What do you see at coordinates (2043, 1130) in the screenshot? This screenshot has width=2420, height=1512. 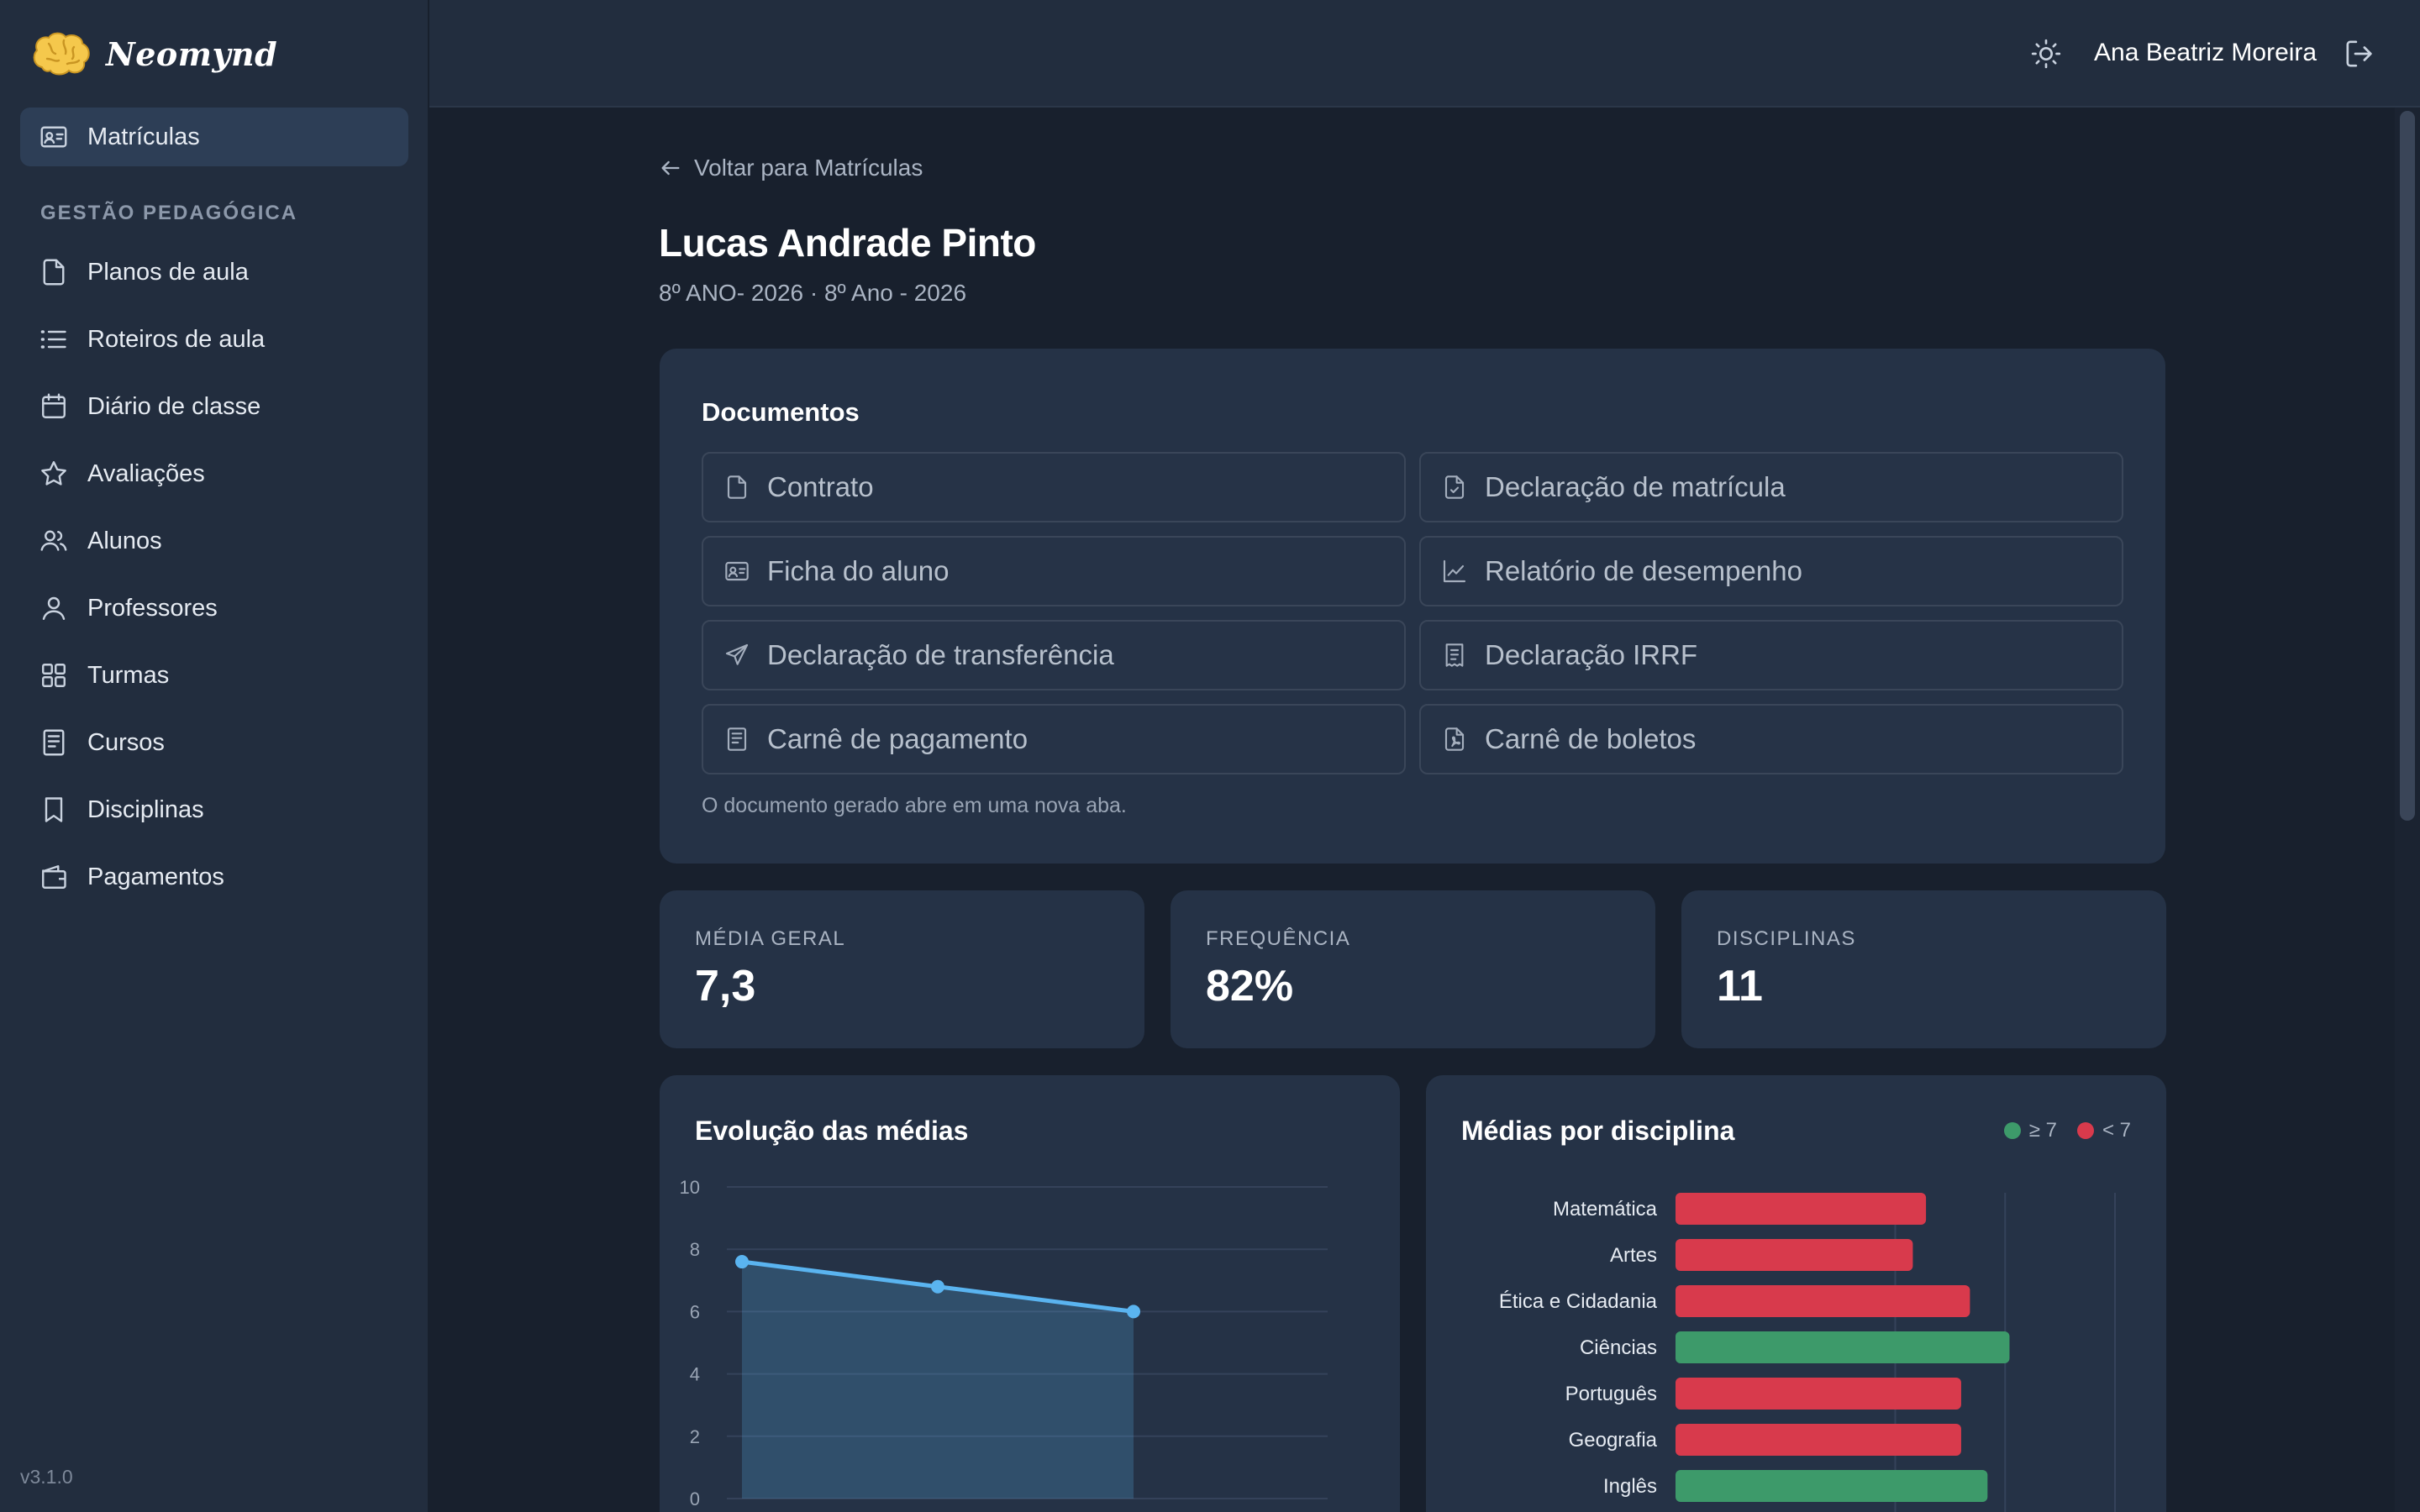 I see `legend-label: ≥ 7` at bounding box center [2043, 1130].